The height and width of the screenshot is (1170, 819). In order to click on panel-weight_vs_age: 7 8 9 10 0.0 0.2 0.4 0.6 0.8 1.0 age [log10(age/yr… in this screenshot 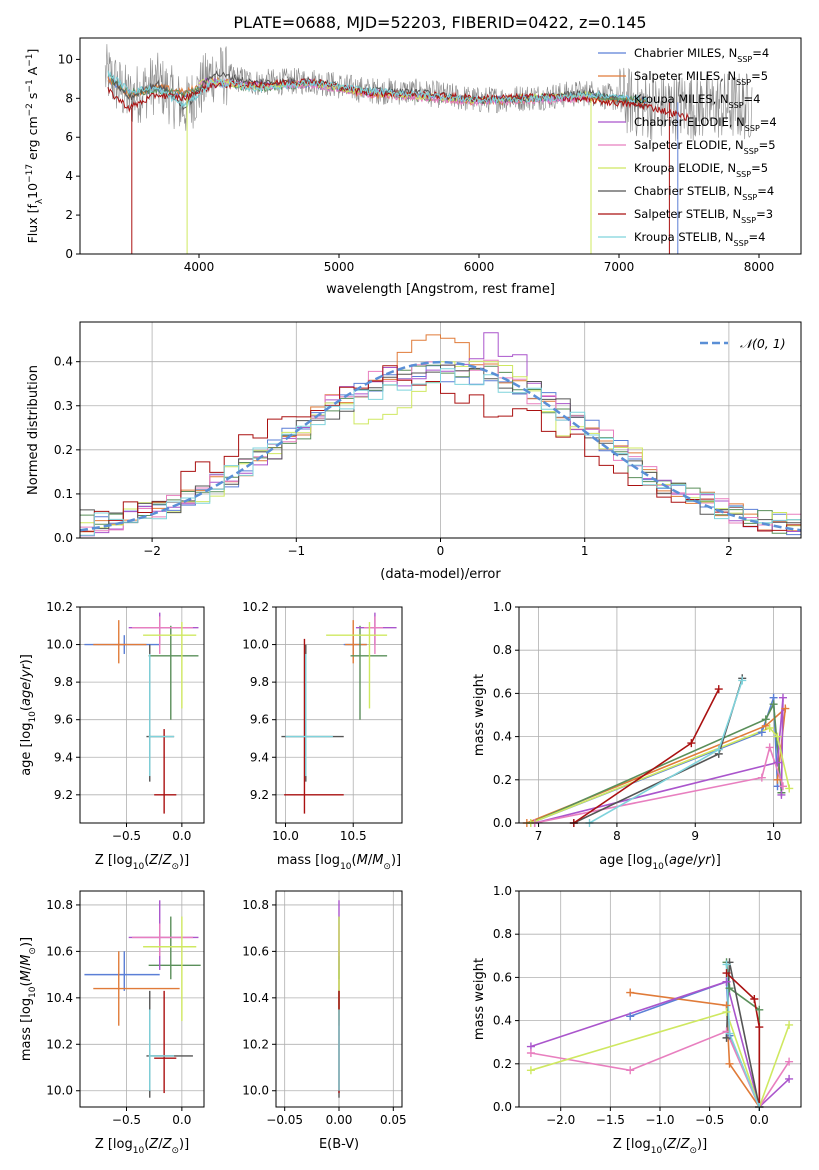, I will do `click(637, 736)`.